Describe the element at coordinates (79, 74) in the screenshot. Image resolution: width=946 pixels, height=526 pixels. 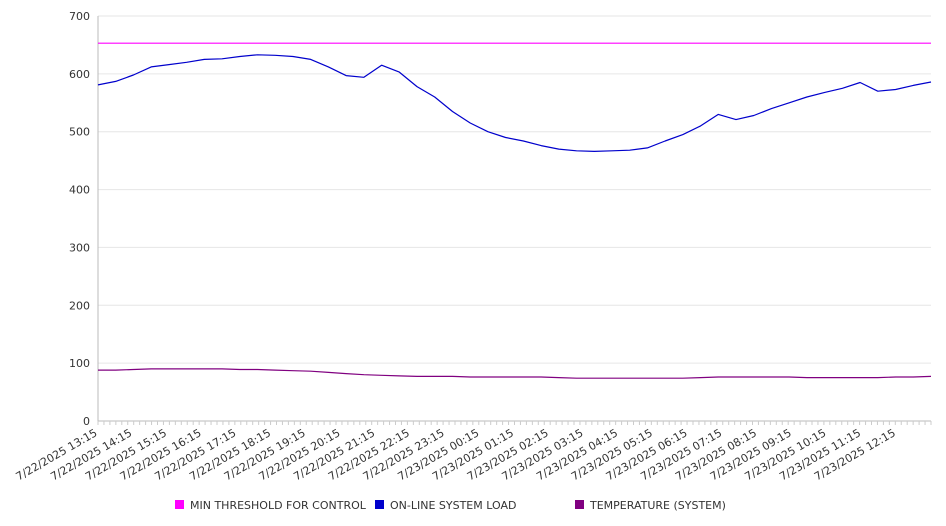
I see `y-tick-label: 600` at that location.